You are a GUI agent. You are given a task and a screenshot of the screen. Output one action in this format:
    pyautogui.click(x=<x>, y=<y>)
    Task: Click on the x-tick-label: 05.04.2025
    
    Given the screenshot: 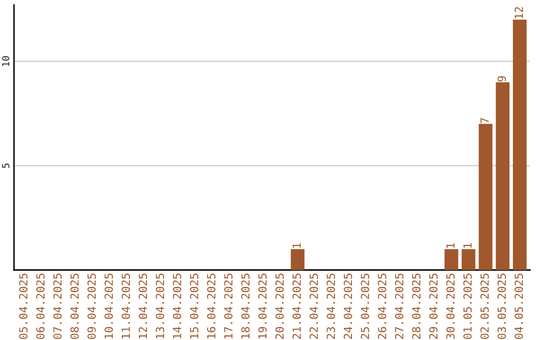 What is the action you would take?
    pyautogui.click(x=23, y=306)
    